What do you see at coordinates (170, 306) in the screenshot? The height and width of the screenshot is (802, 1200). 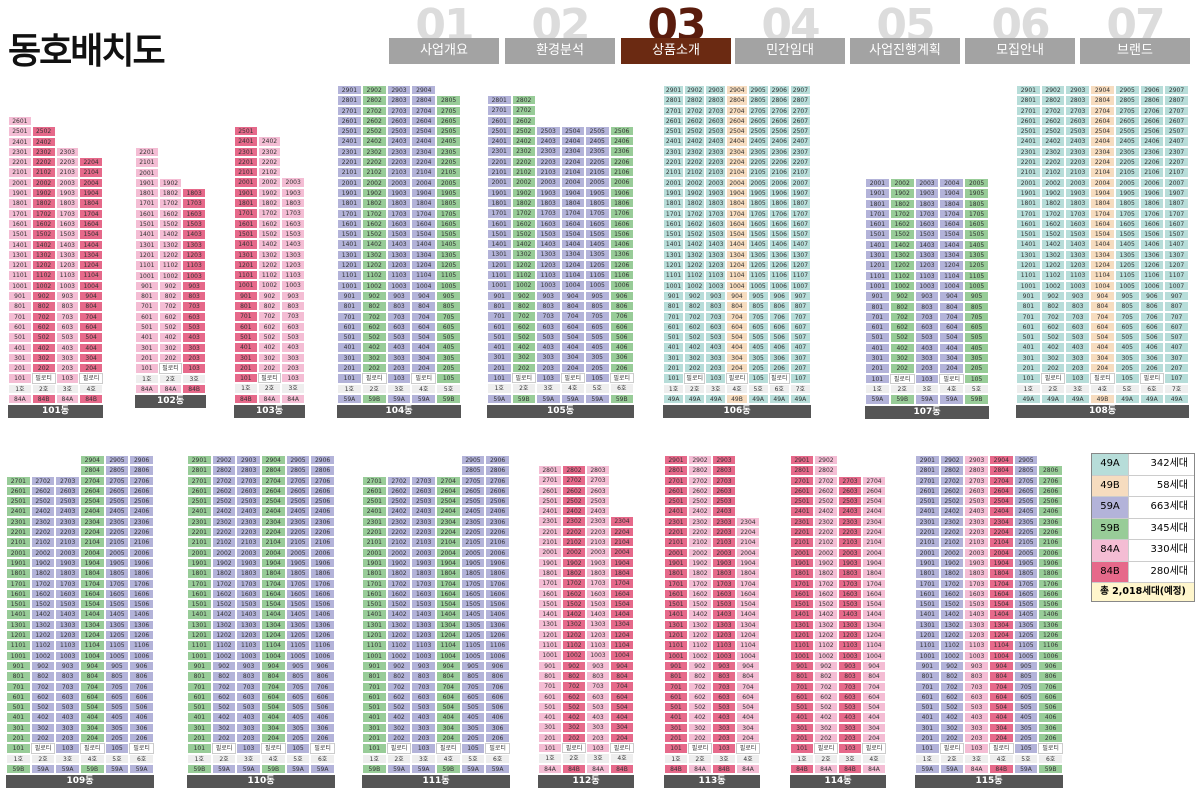 I see `unit-cell: 702` at bounding box center [170, 306].